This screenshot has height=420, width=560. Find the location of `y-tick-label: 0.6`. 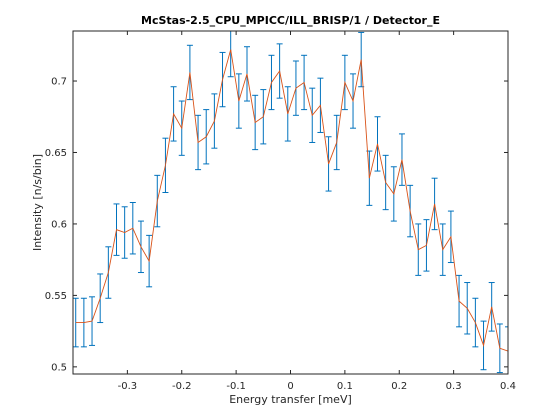

y-tick-label: 0.6 is located at coordinates (59, 224).